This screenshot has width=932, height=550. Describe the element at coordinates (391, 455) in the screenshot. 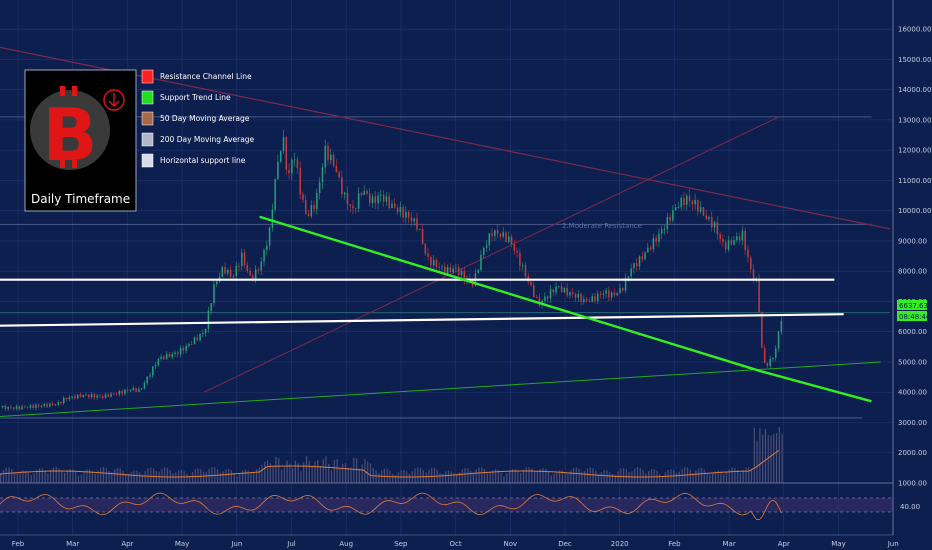

I see `volume-bars` at that location.